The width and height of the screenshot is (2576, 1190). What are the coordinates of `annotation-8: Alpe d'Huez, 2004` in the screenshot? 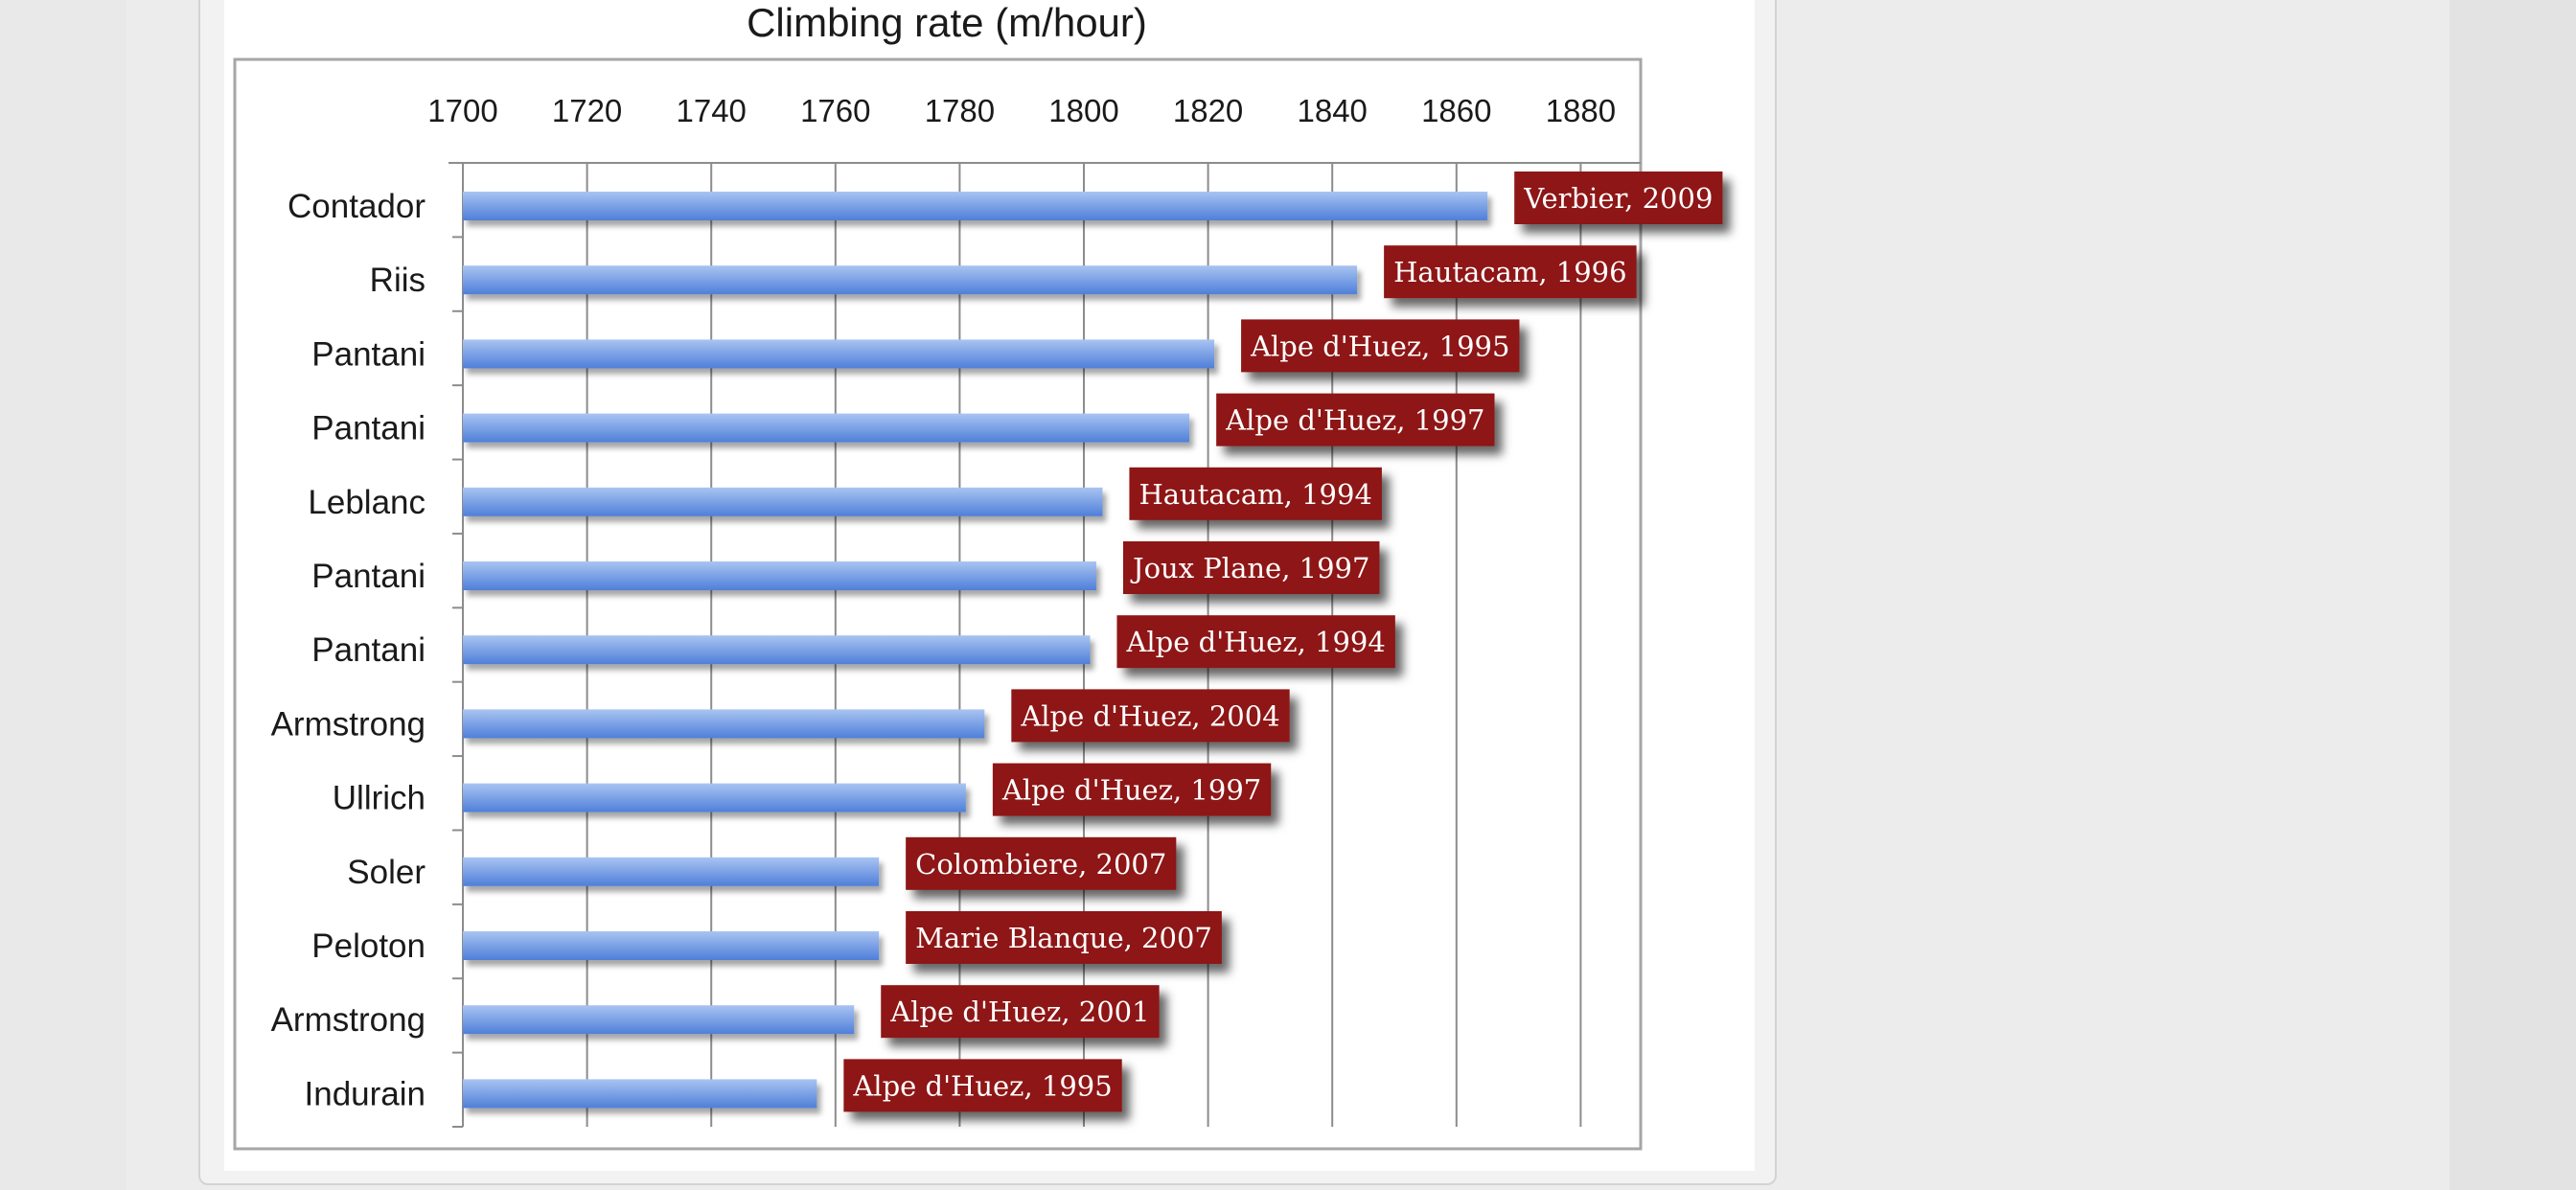 It's located at (1150, 716).